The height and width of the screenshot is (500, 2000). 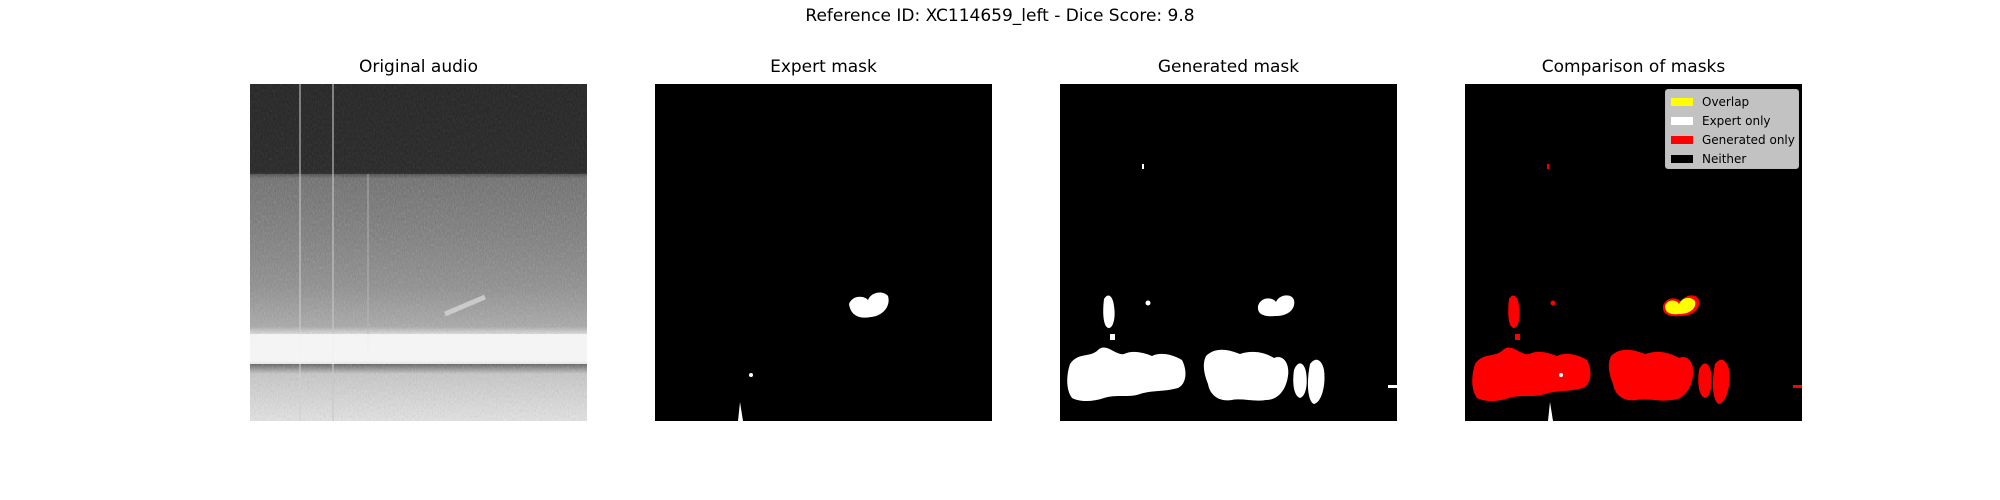 I want to click on legend-swatch-generated-only, so click(x=1682, y=139).